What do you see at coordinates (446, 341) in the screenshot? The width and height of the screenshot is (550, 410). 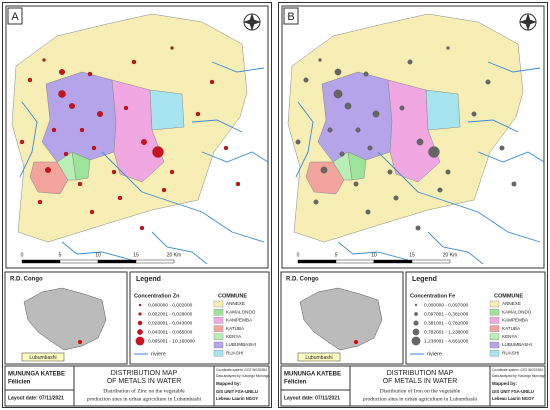 I see `legend-class: 1,238001 - 4,661000` at bounding box center [446, 341].